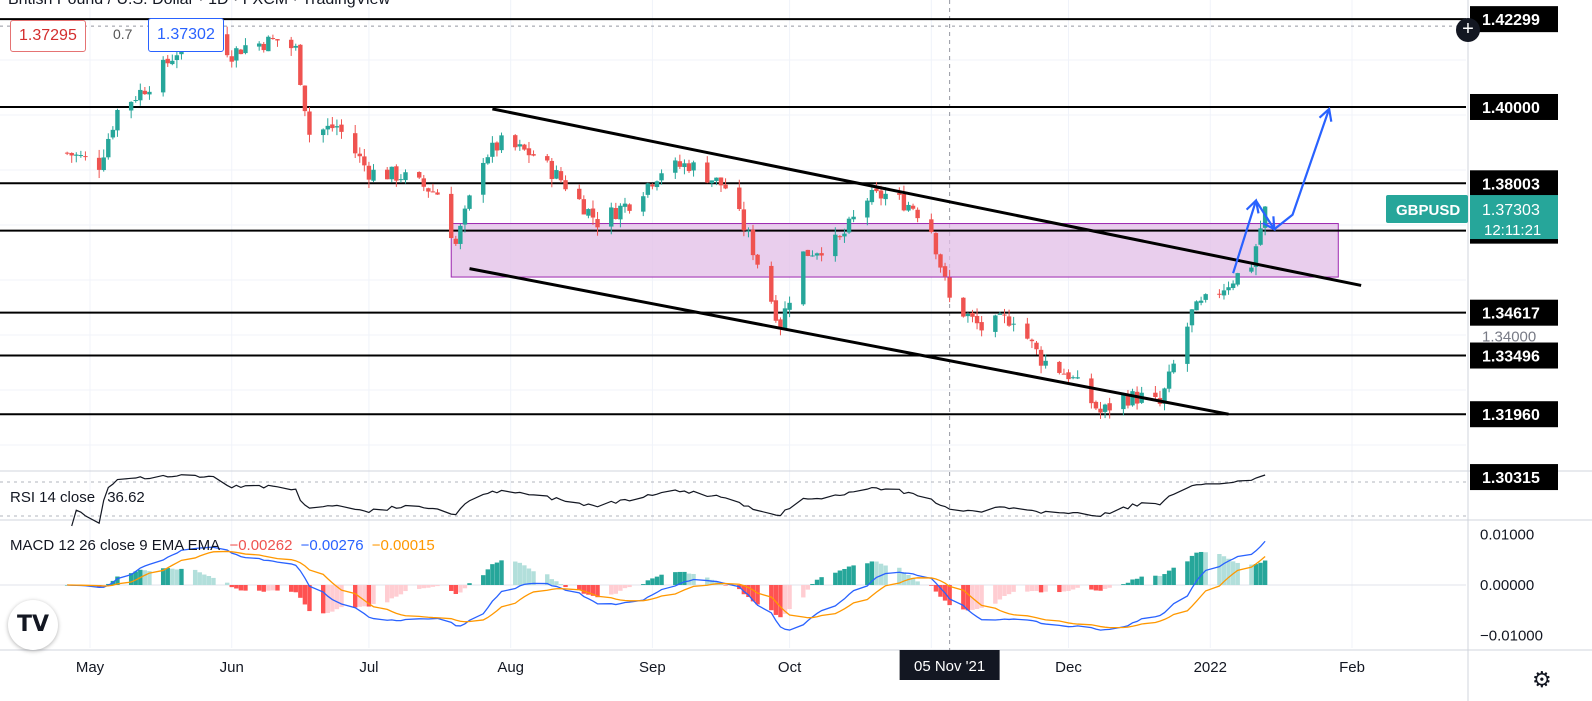  Describe the element at coordinates (1507, 585) in the screenshot. I see `macd-tick: 0.00000` at that location.